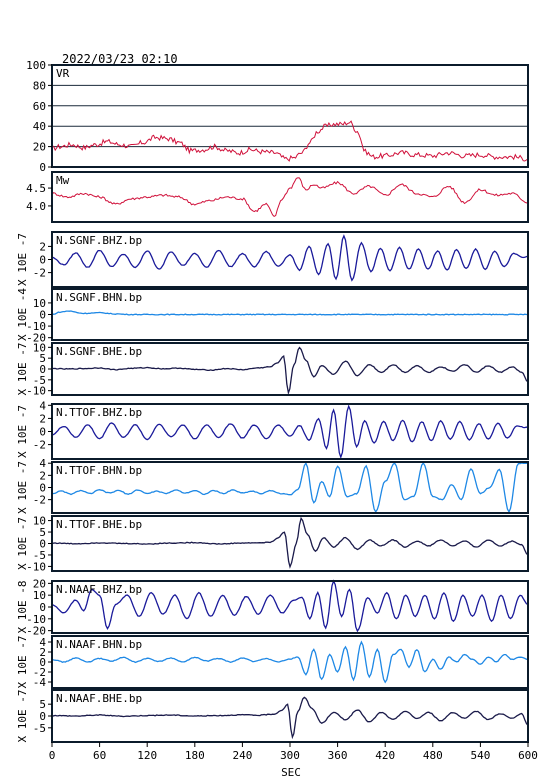 The image size is (554, 781). I want to click on x-axis-label: SEC, so click(291, 772).